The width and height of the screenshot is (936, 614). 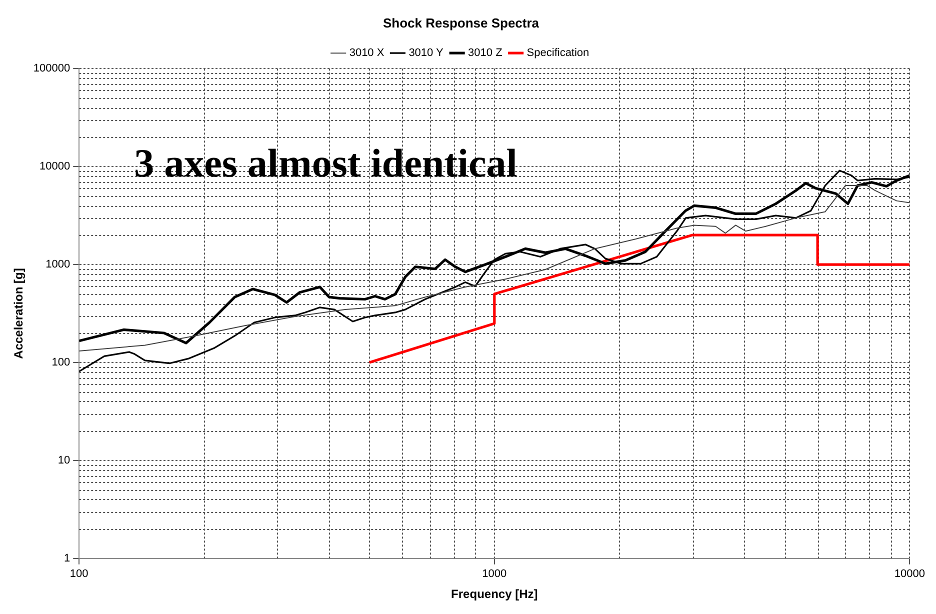 I want to click on x-tick-label: 100, so click(x=79, y=574).